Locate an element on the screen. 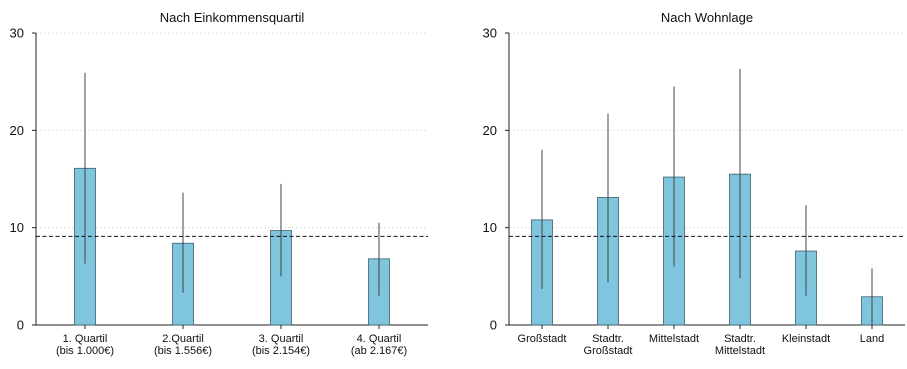  x-tick-label: (ab 2.167€) is located at coordinates (379, 351).